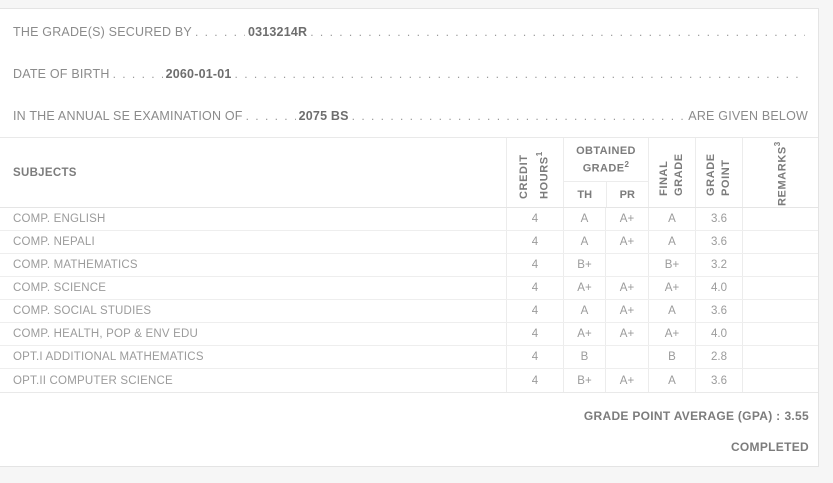  What do you see at coordinates (796, 416) in the screenshot?
I see `gpa-value: 3.55` at bounding box center [796, 416].